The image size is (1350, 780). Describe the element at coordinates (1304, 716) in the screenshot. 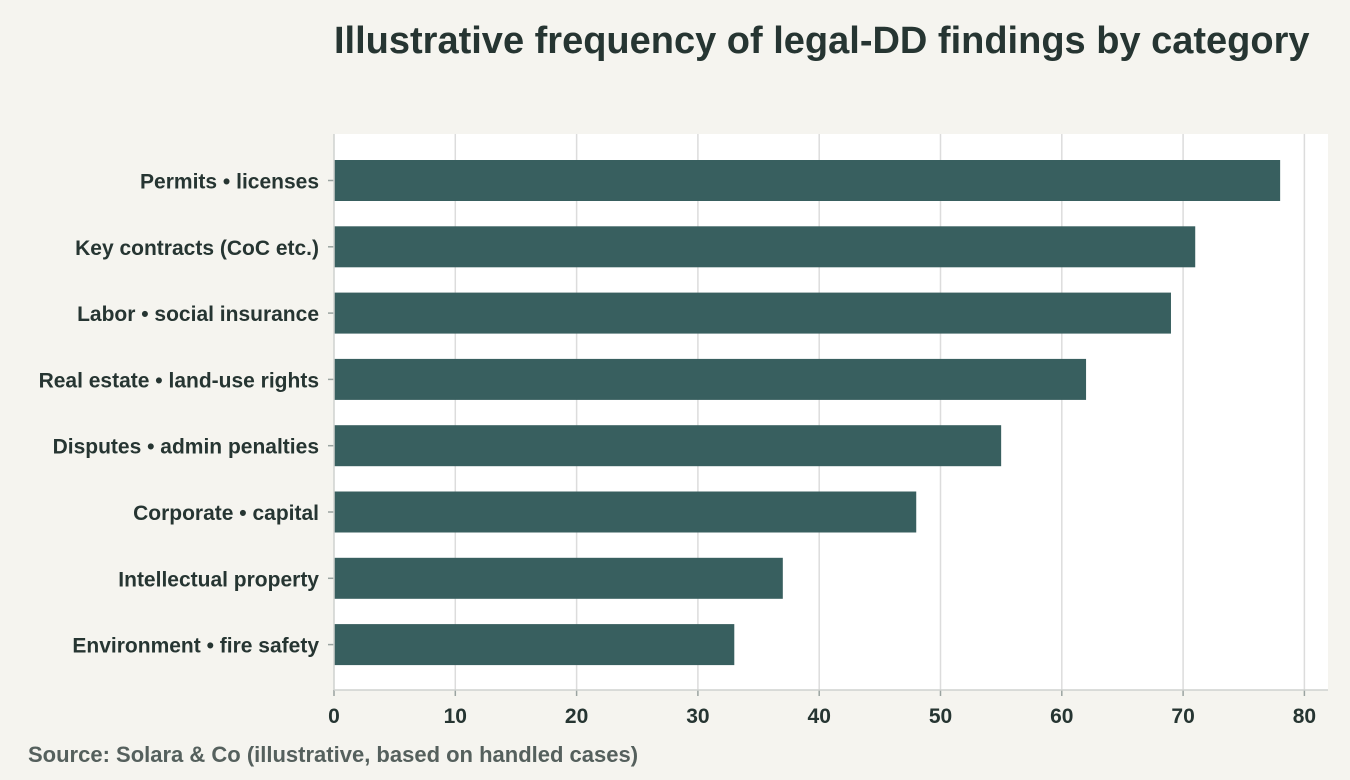

I see `x-tick-label: 80` at that location.